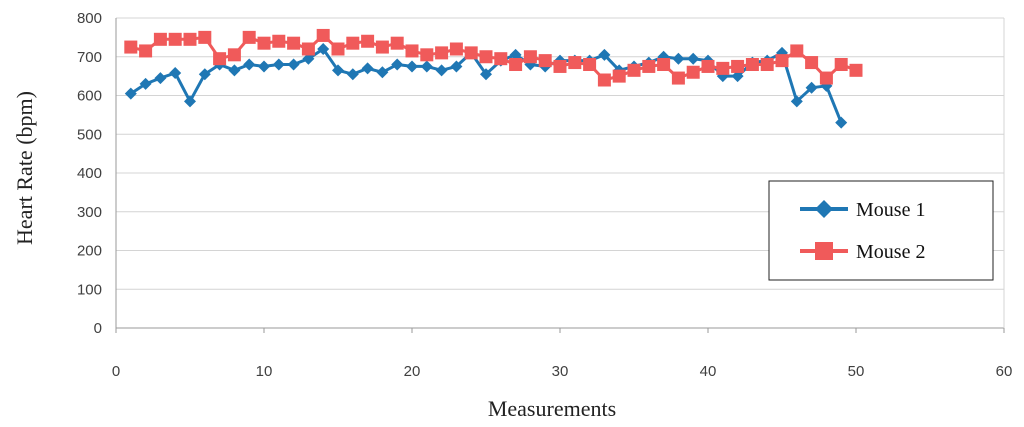 Image resolution: width=1024 pixels, height=427 pixels. I want to click on x-tick-label: 40, so click(708, 371).